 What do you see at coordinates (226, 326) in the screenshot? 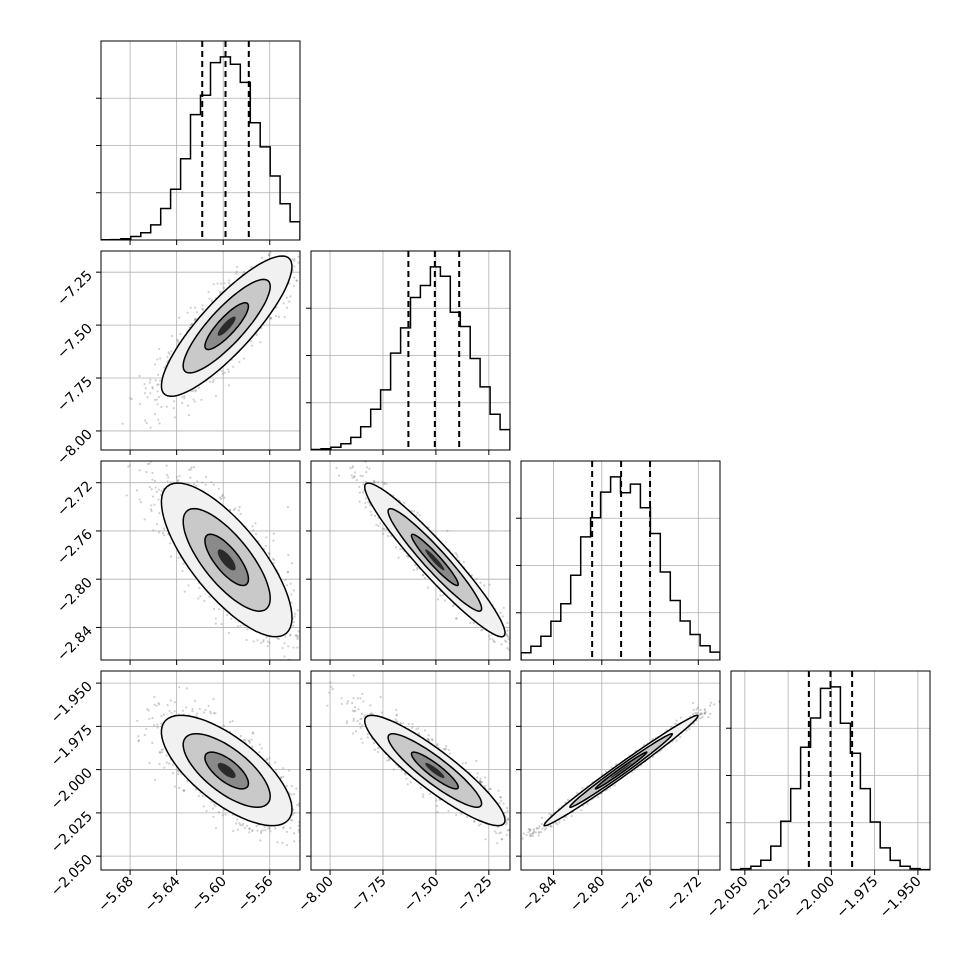
I see `density-core` at bounding box center [226, 326].